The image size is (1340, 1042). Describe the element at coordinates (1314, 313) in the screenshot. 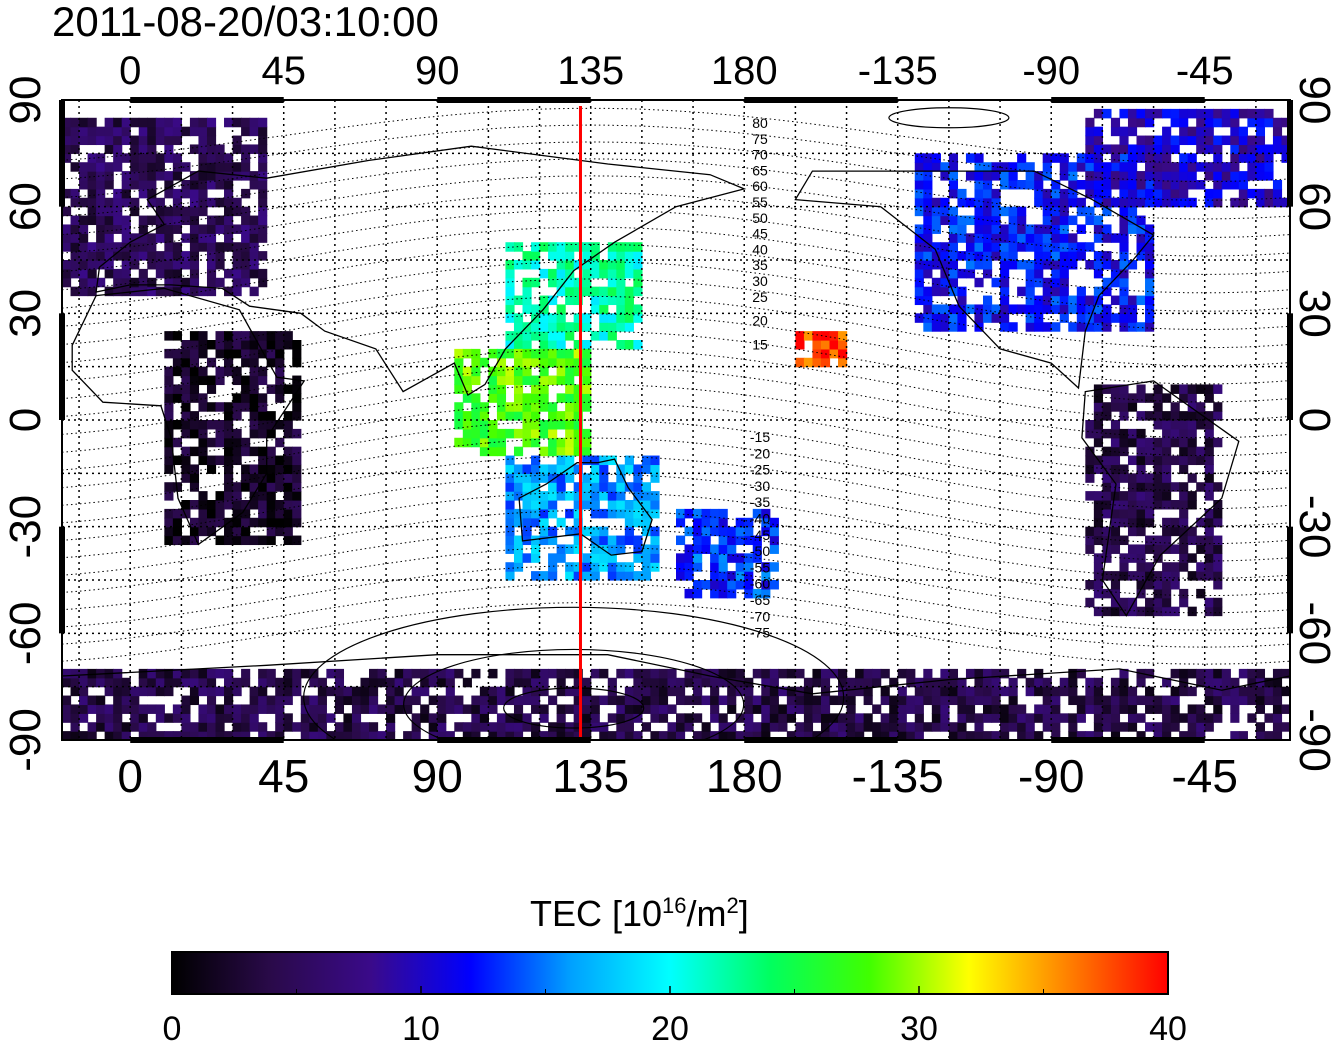

I see `right-lat-label: 30` at that location.